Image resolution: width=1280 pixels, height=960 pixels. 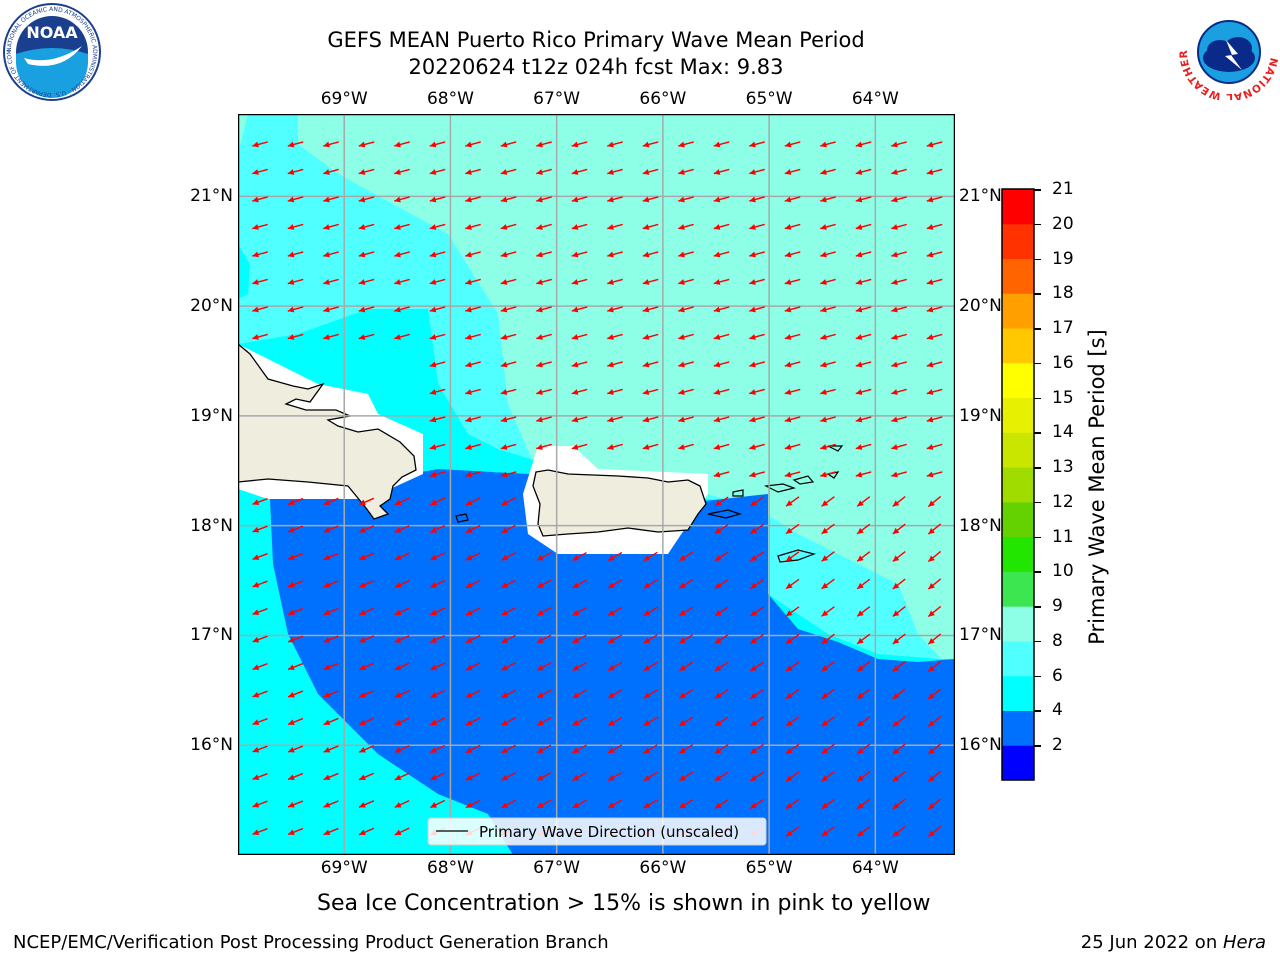 I want to click on axis-tick-label: 16°N, so click(x=211, y=745).